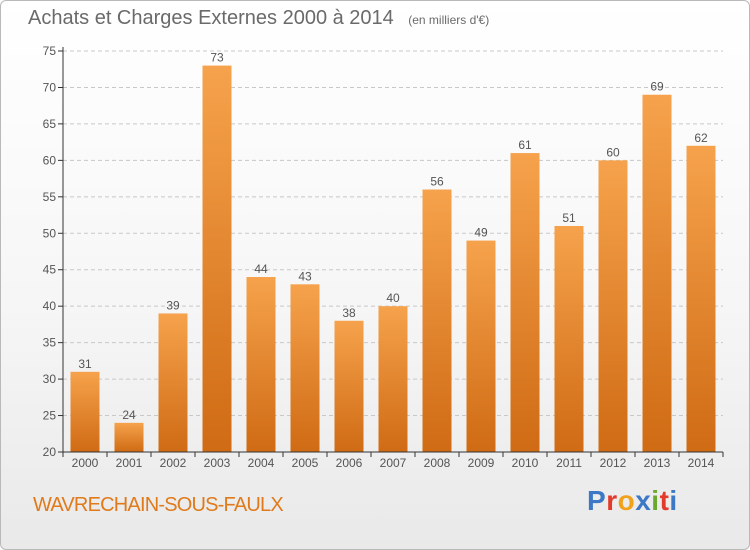 Image resolution: width=750 pixels, height=550 pixels. Describe the element at coordinates (217, 463) in the screenshot. I see `x-tick-label-2003: 2003` at that location.